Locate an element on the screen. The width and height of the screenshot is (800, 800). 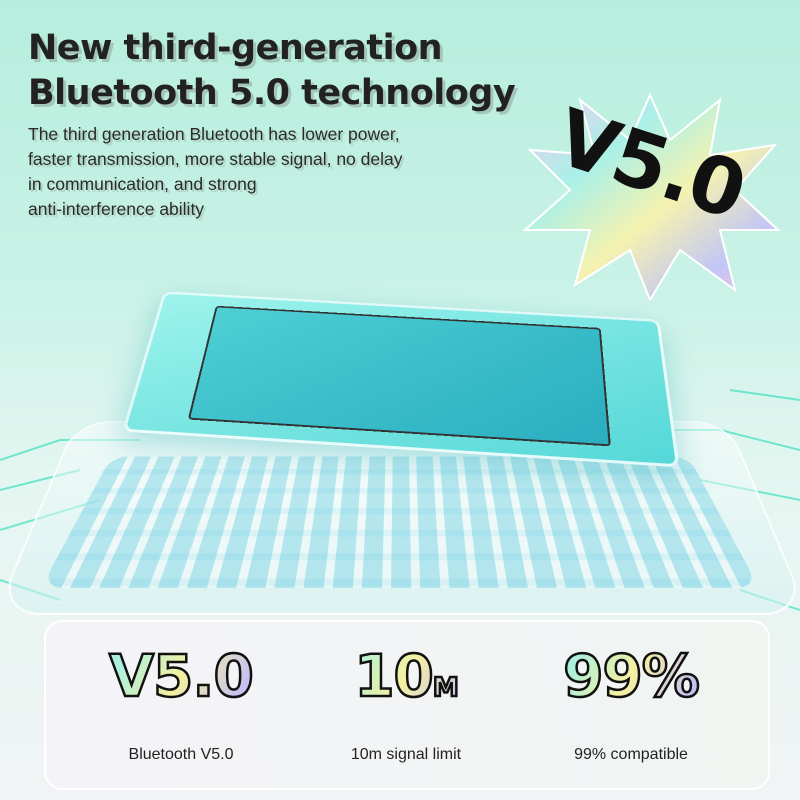
title-line: New third-generation is located at coordinates (235, 48).